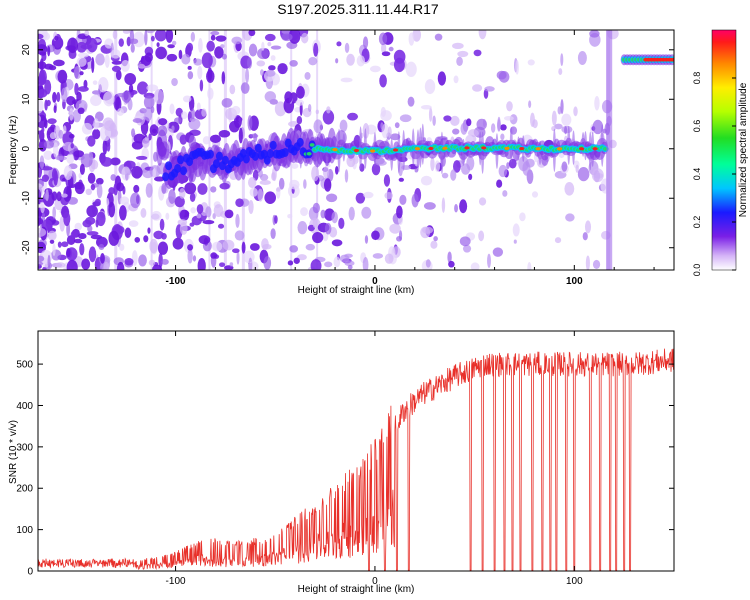  Describe the element at coordinates (714, 174) in the screenshot. I see `colorbar-ticks: 0.0 0.2 0.4 0.6 0.8` at that location.